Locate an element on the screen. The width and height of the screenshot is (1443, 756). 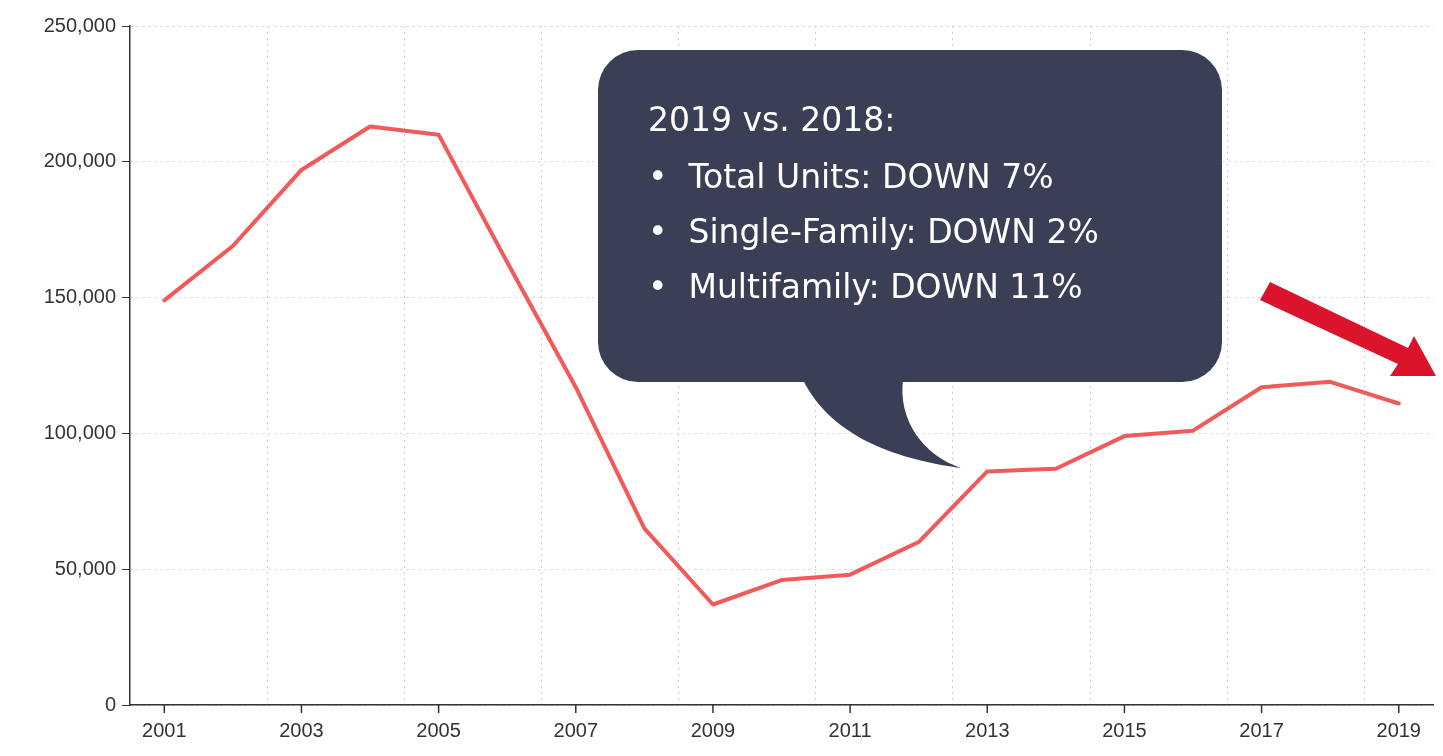
annotation: • Single-Family: DOWN 2% is located at coordinates (874, 231).